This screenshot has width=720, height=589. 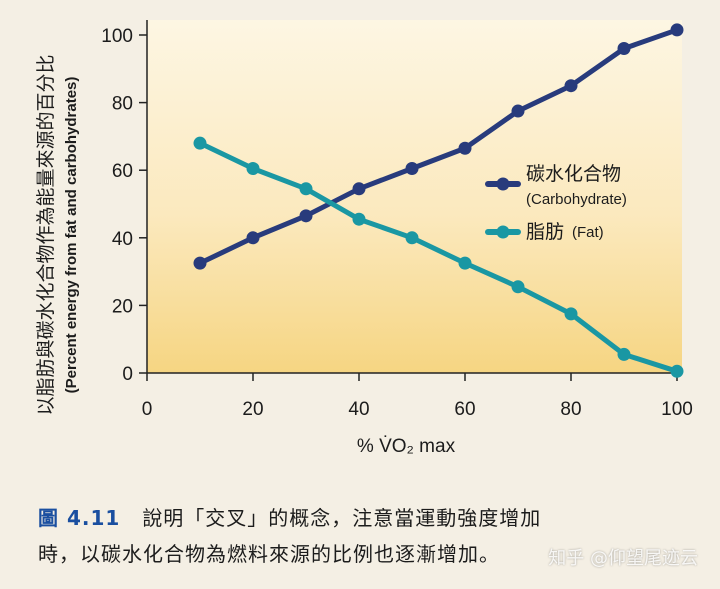 What do you see at coordinates (623, 558) in the screenshot?
I see `watermark: 知乎 @仰望尾迹云` at bounding box center [623, 558].